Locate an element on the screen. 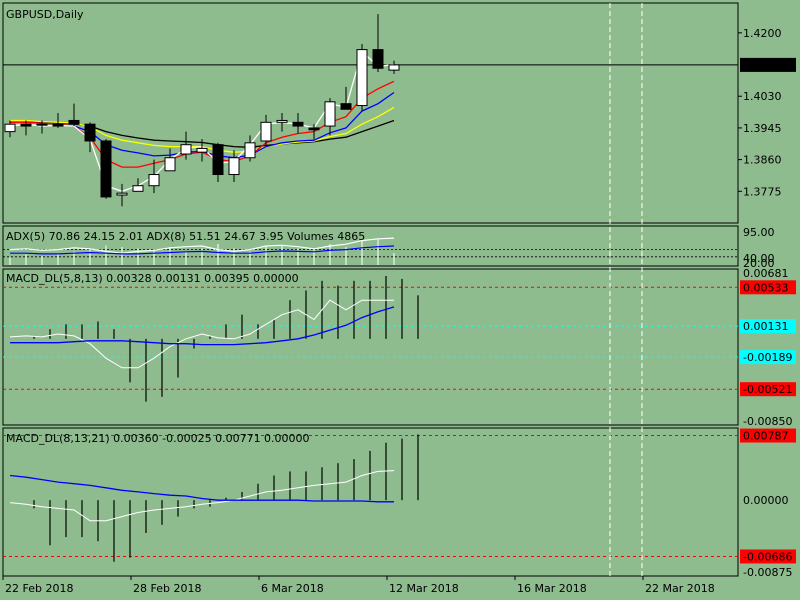  time-tick-label: 16 Mar 2018 is located at coordinates (552, 588).